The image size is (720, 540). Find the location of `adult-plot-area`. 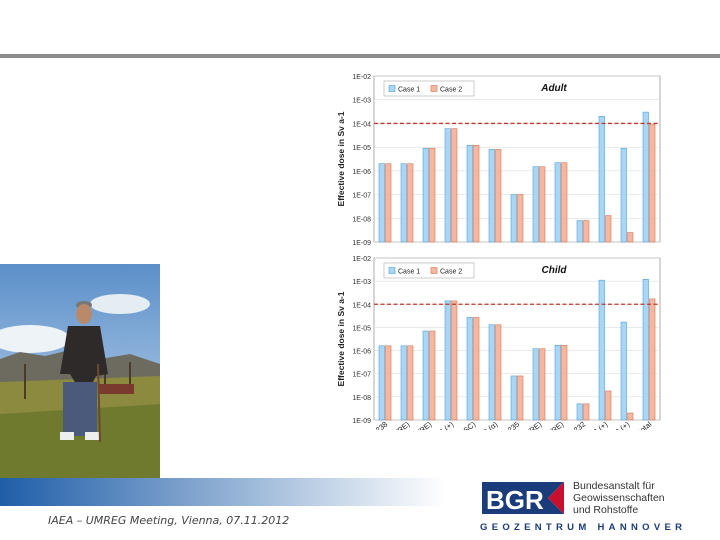

adult-plot-area is located at coordinates (517, 159).